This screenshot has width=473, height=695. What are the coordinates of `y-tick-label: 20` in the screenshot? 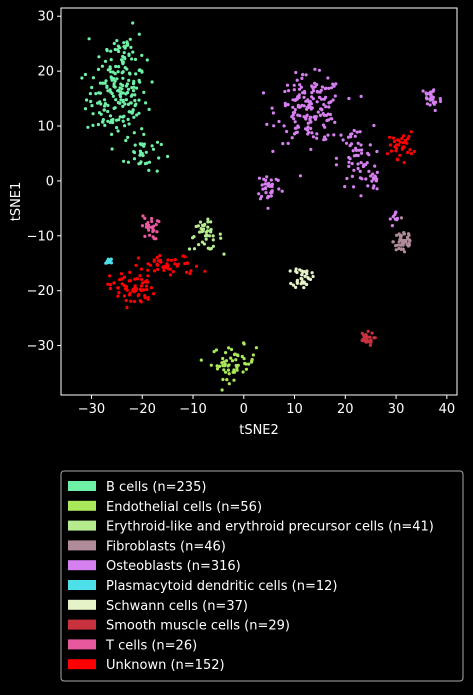 It's located at (45, 72).